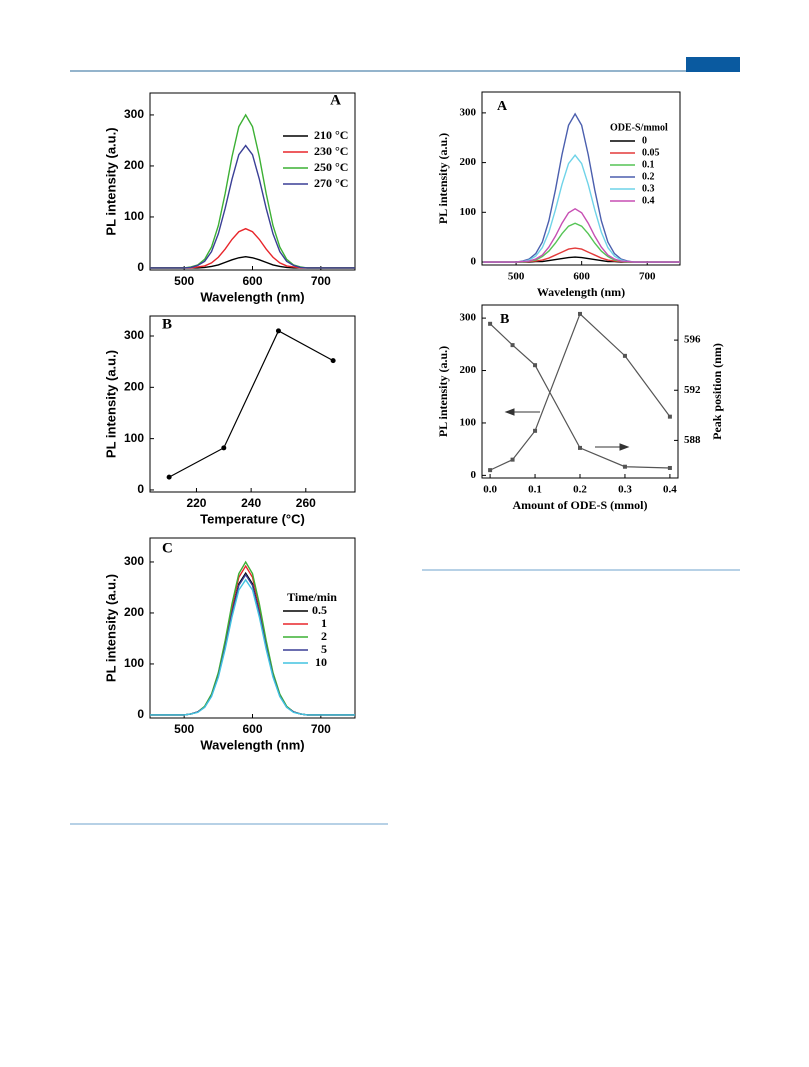 Image resolution: width=809 pixels, height=1067 pixels. What do you see at coordinates (651, 152) in the screenshot?
I see `legend-label: 0.05` at bounding box center [651, 152].